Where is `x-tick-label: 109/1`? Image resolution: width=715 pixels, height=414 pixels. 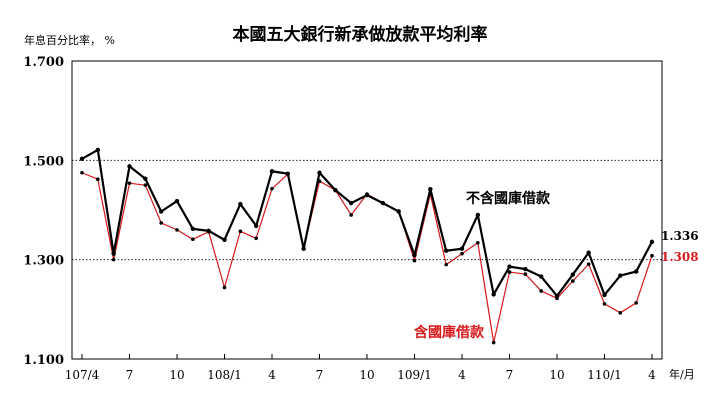 x-tick-label: 109/1 is located at coordinates (414, 375).